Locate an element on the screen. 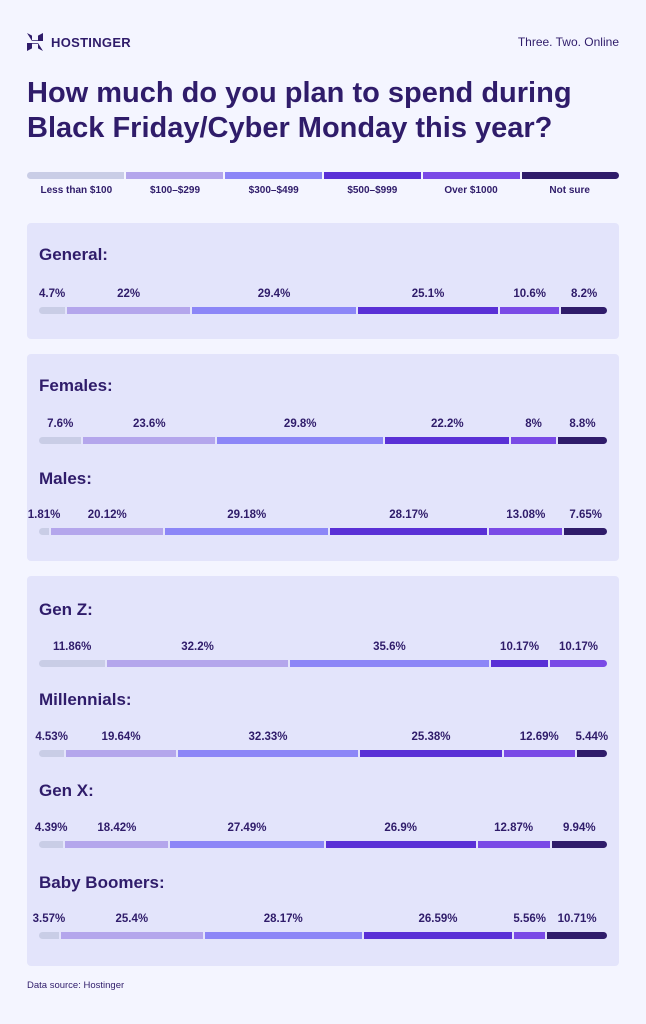 The height and width of the screenshot is (1024, 646). data-label: 32.2% is located at coordinates (197, 647).